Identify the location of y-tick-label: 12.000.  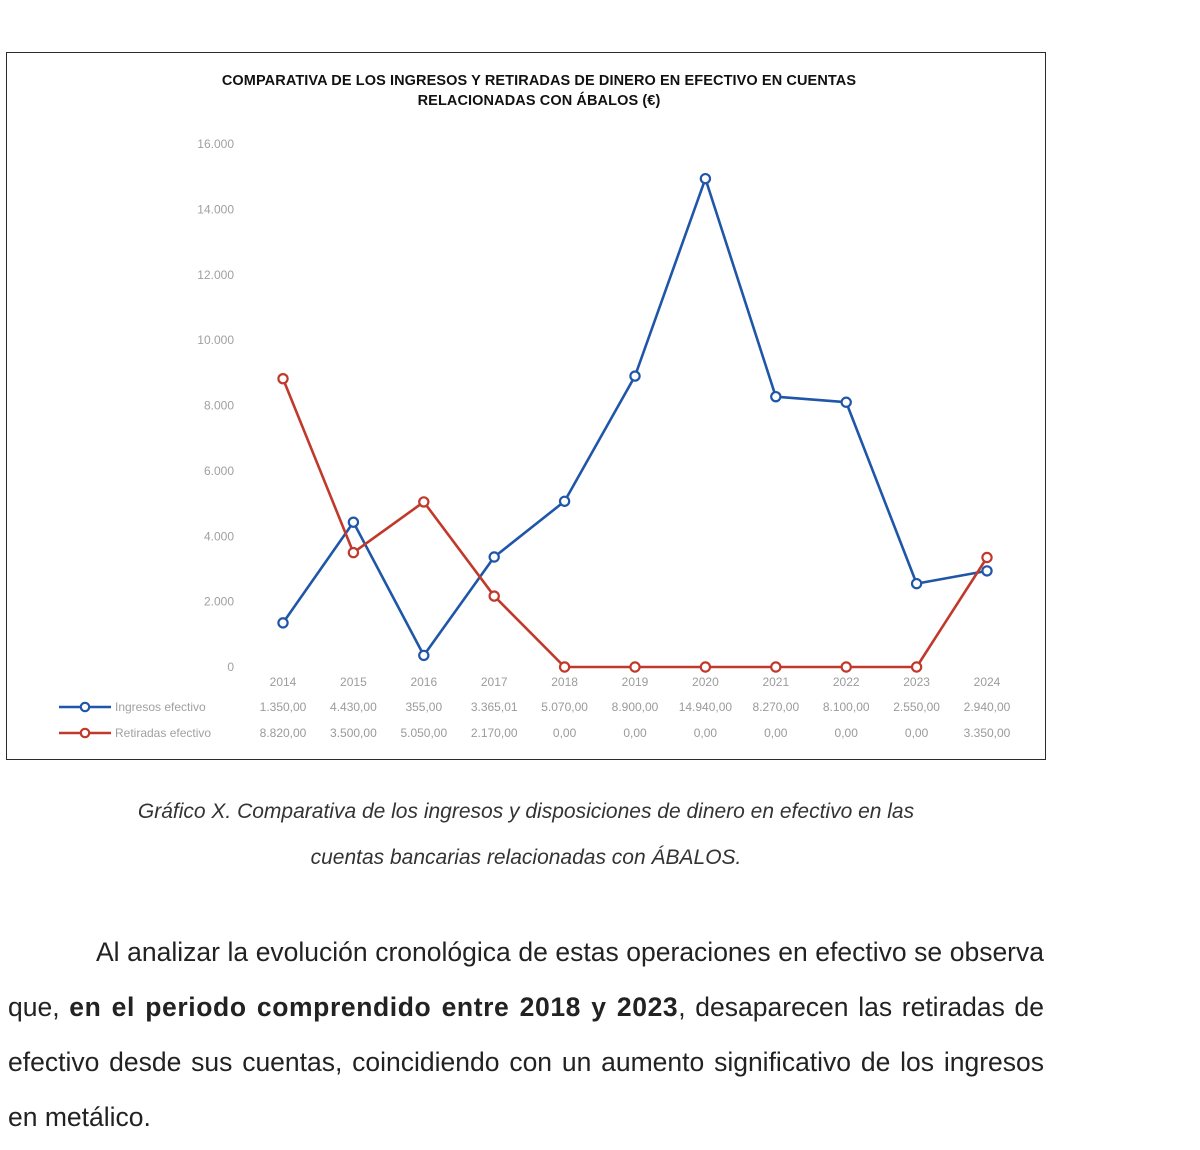
(215, 275).